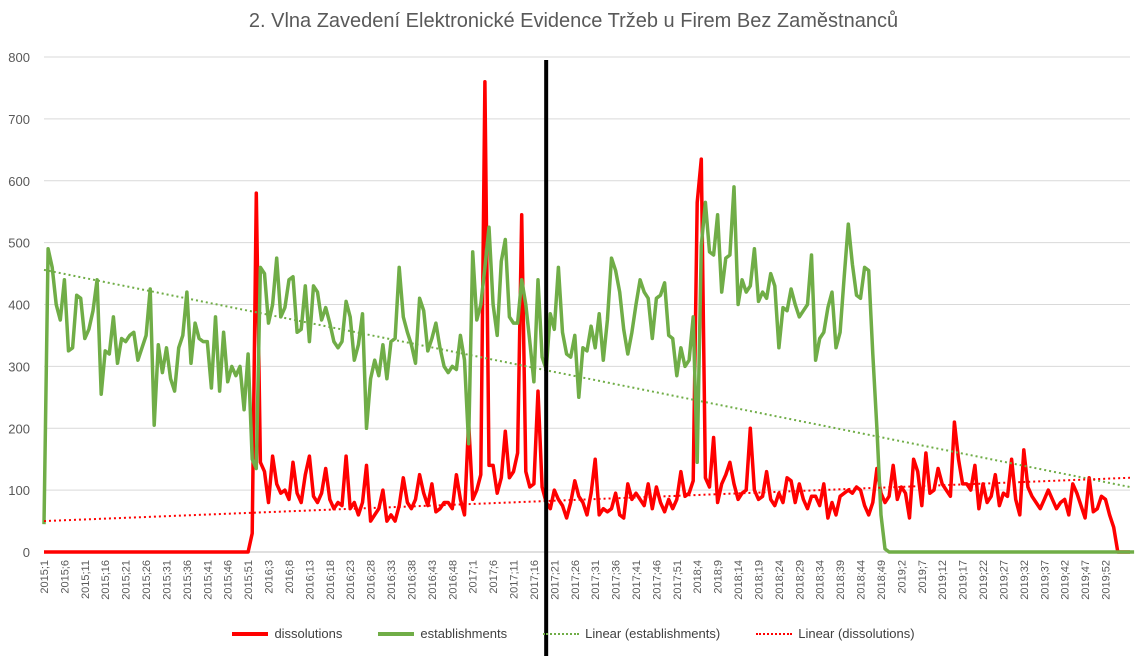  I want to click on x-tick-label: 2018;24, so click(780, 580).